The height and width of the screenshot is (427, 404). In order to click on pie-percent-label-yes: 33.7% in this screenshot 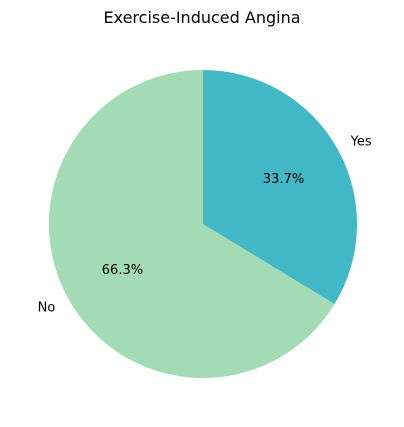, I will do `click(283, 179)`.